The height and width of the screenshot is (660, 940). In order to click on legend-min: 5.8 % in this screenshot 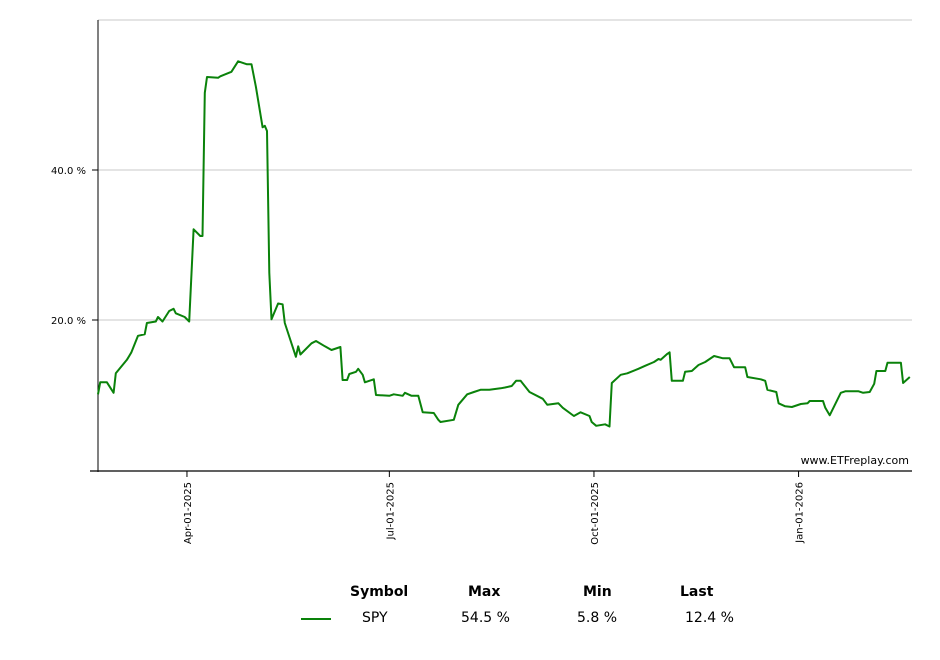, I will do `click(597, 618)`.